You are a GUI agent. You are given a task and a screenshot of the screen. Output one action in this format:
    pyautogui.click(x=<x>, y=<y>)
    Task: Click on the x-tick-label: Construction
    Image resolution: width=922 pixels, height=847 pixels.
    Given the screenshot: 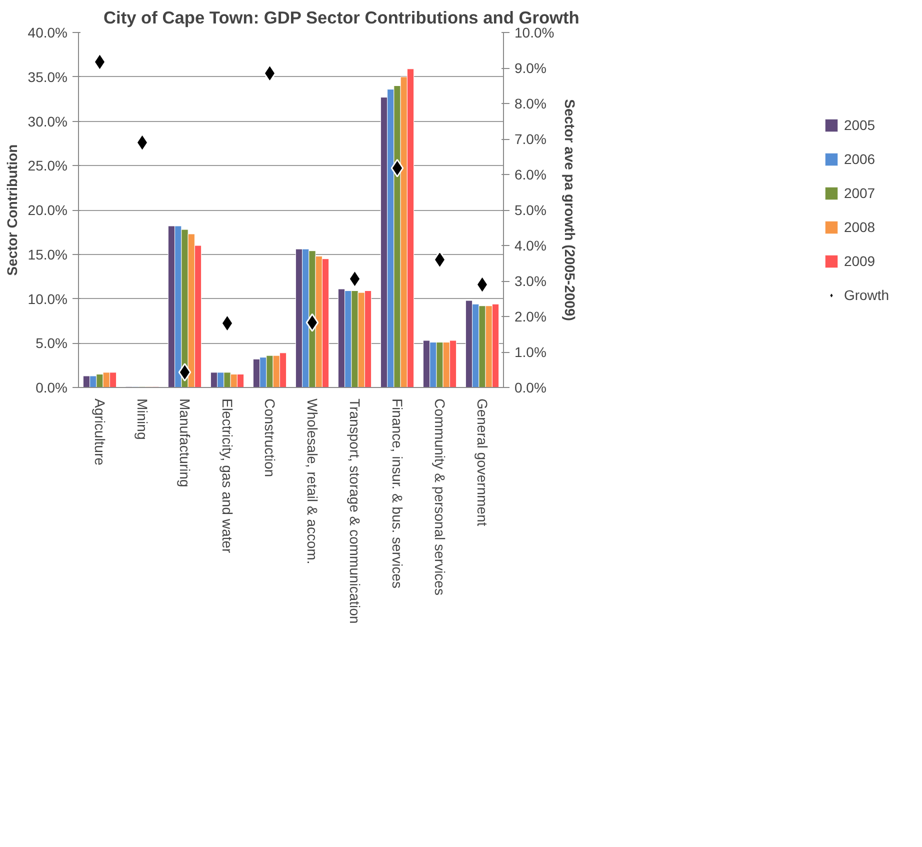 What is the action you would take?
    pyautogui.click(x=270, y=438)
    